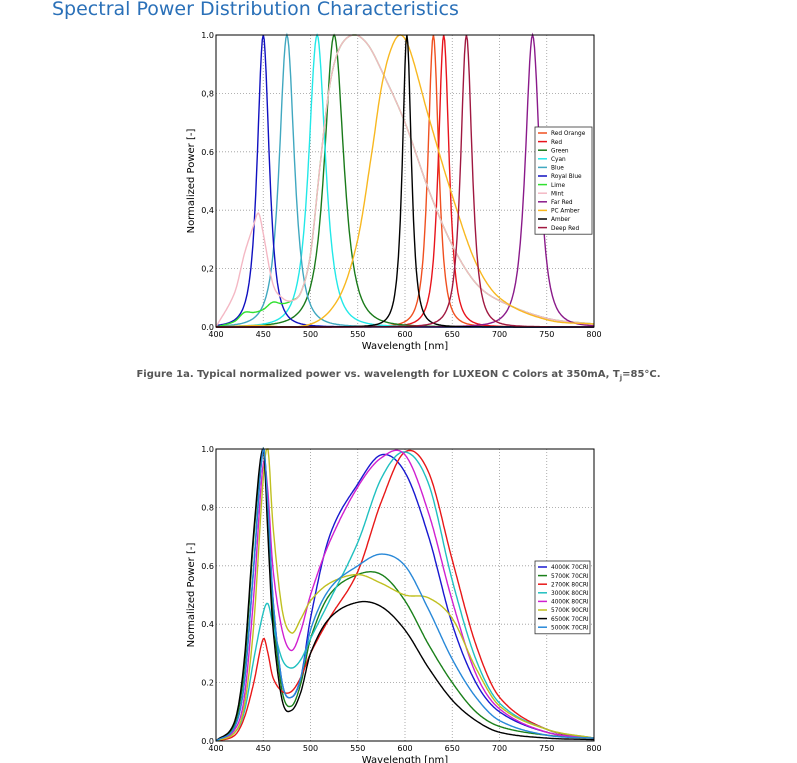 The height and width of the screenshot is (763, 797). What do you see at coordinates (562, 203) in the screenshot?
I see `legend-label: Far Red` at bounding box center [562, 203].